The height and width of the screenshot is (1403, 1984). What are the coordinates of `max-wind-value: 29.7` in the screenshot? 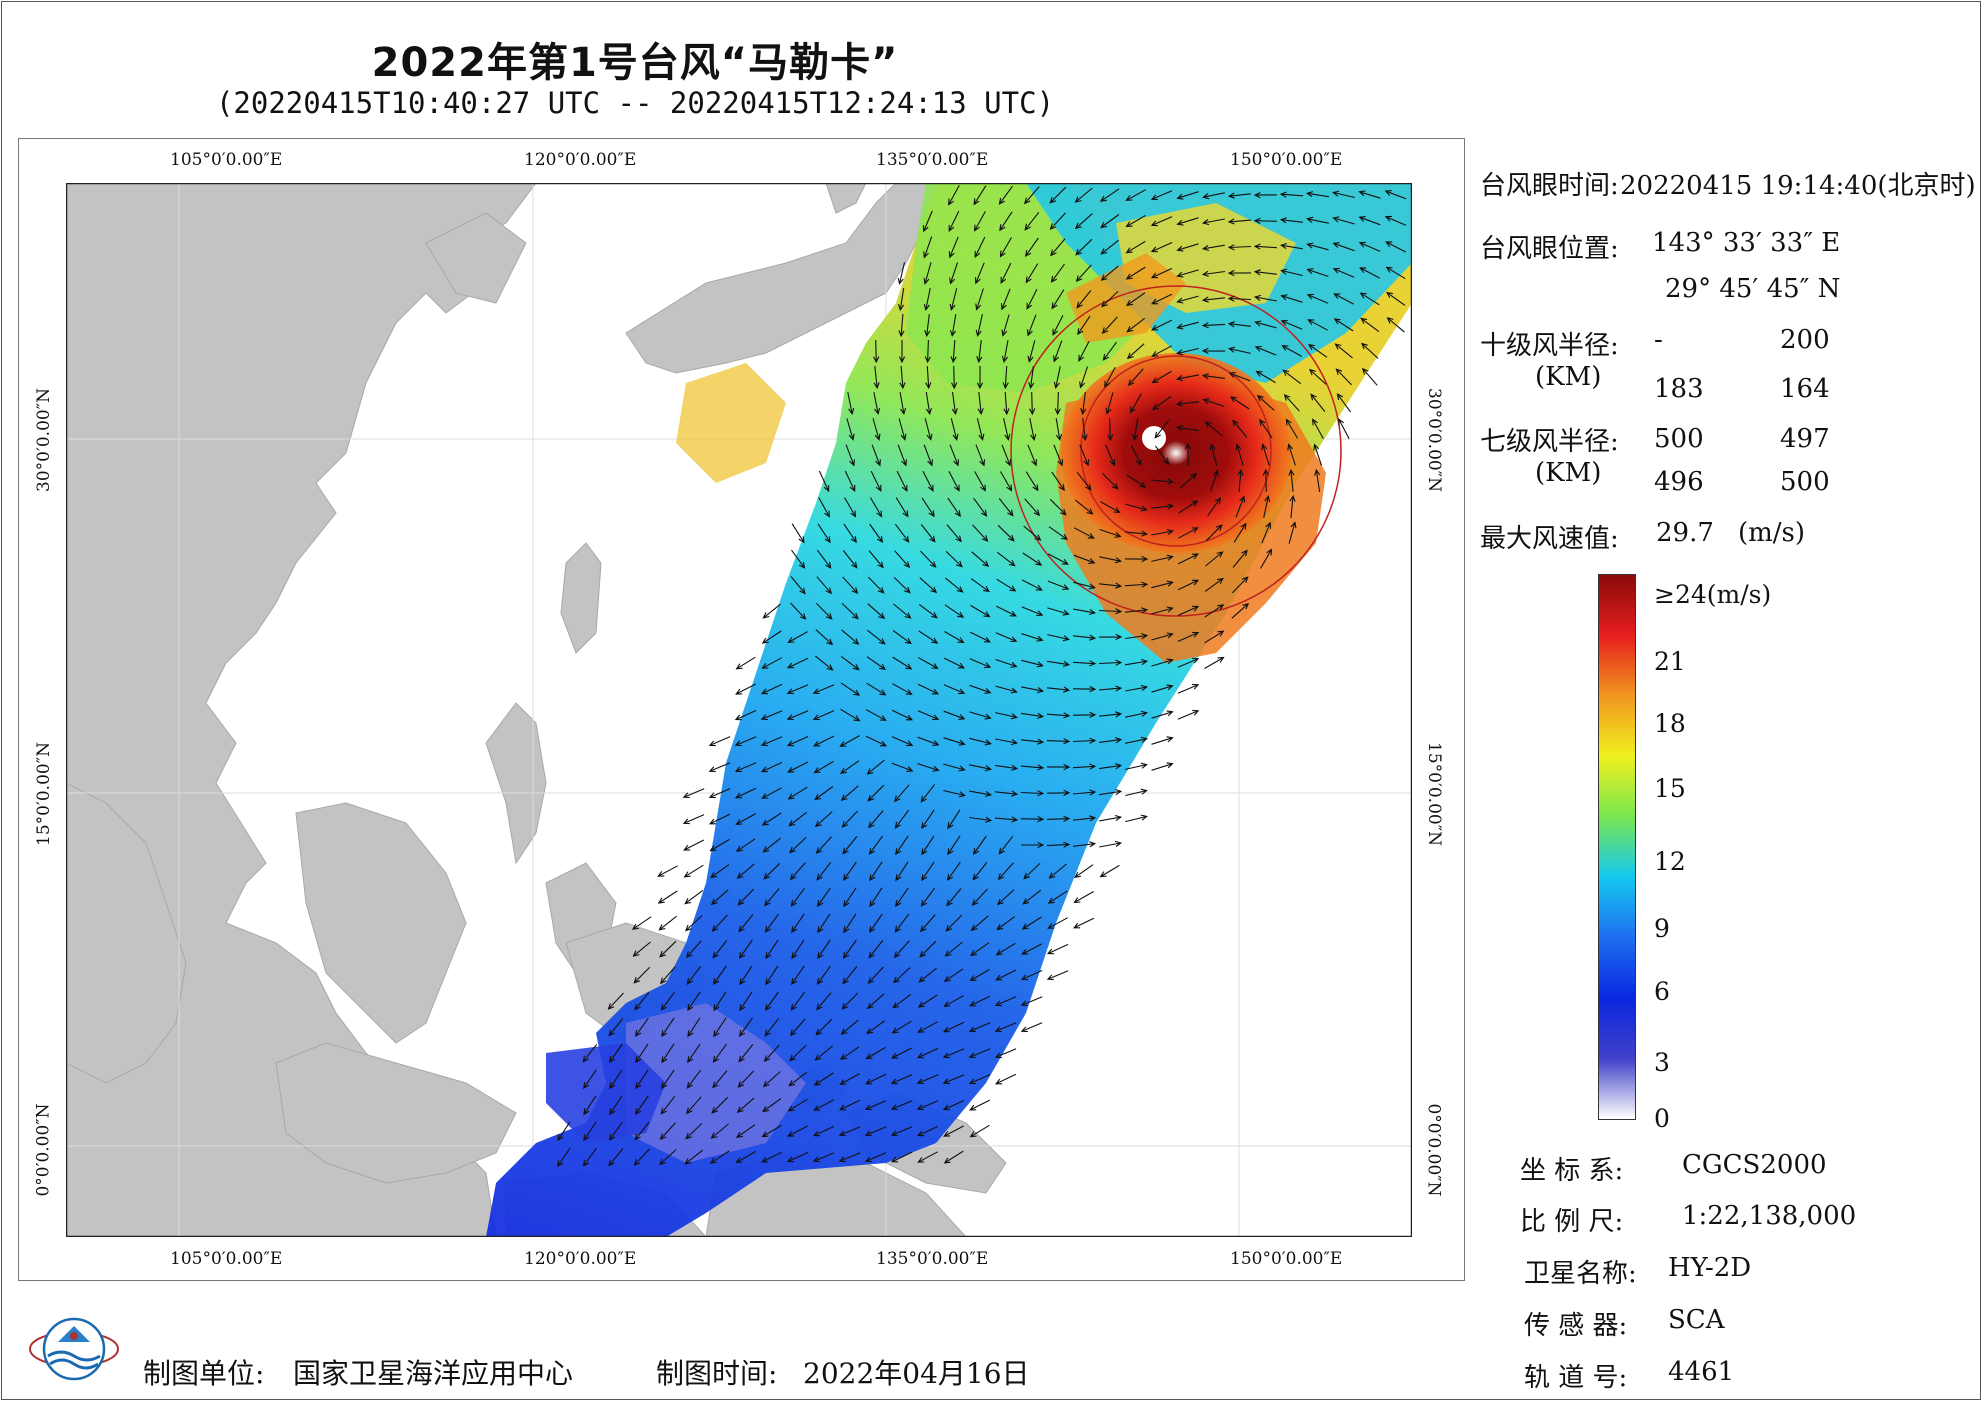 It's located at (1685, 533).